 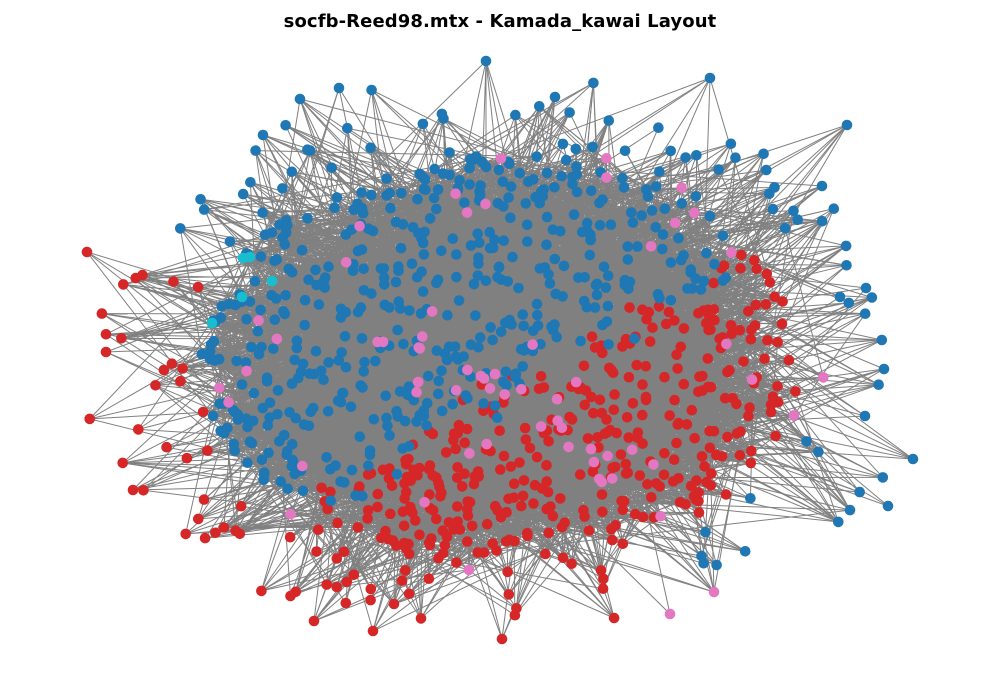 What do you see at coordinates (500, 21) in the screenshot?
I see `graph-title: socfb-Reed98.mtx - Kamada_kawai Layout` at bounding box center [500, 21].